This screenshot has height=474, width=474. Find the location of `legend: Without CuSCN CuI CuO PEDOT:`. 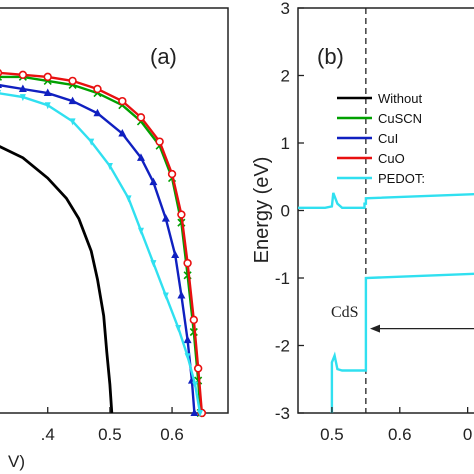

legend: Without CuSCN CuI CuO PEDOT: is located at coordinates (381, 138).